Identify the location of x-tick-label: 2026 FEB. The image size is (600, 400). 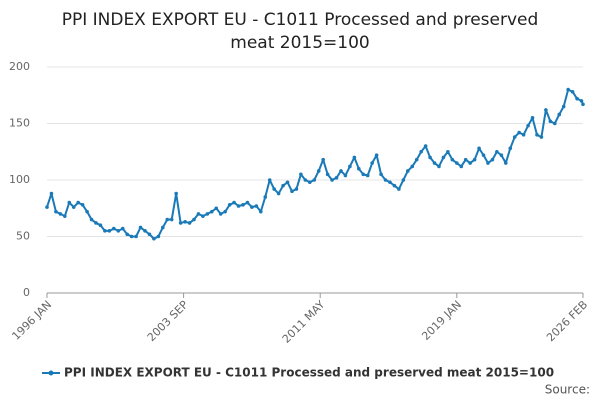
(567, 321).